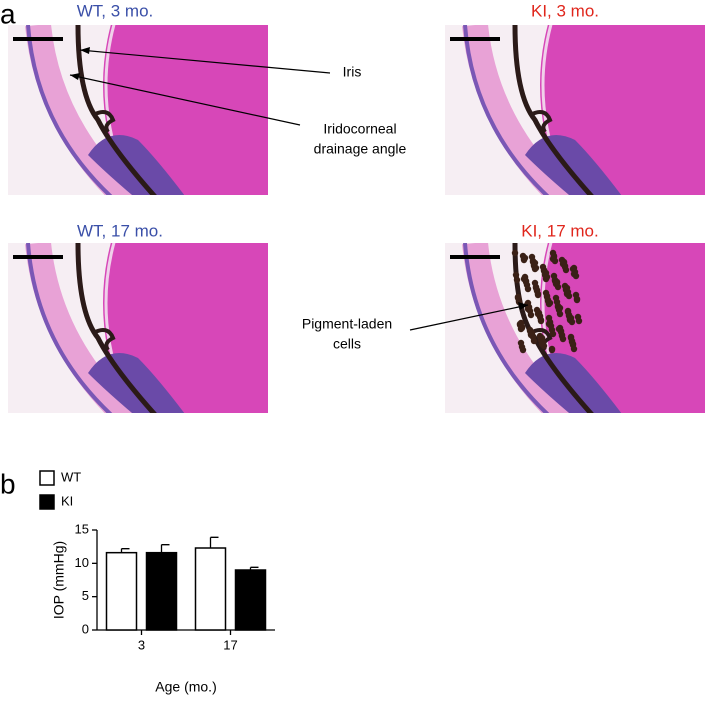 The height and width of the screenshot is (704, 709). What do you see at coordinates (347, 324) in the screenshot?
I see `annotation: Pigment-laden` at bounding box center [347, 324].